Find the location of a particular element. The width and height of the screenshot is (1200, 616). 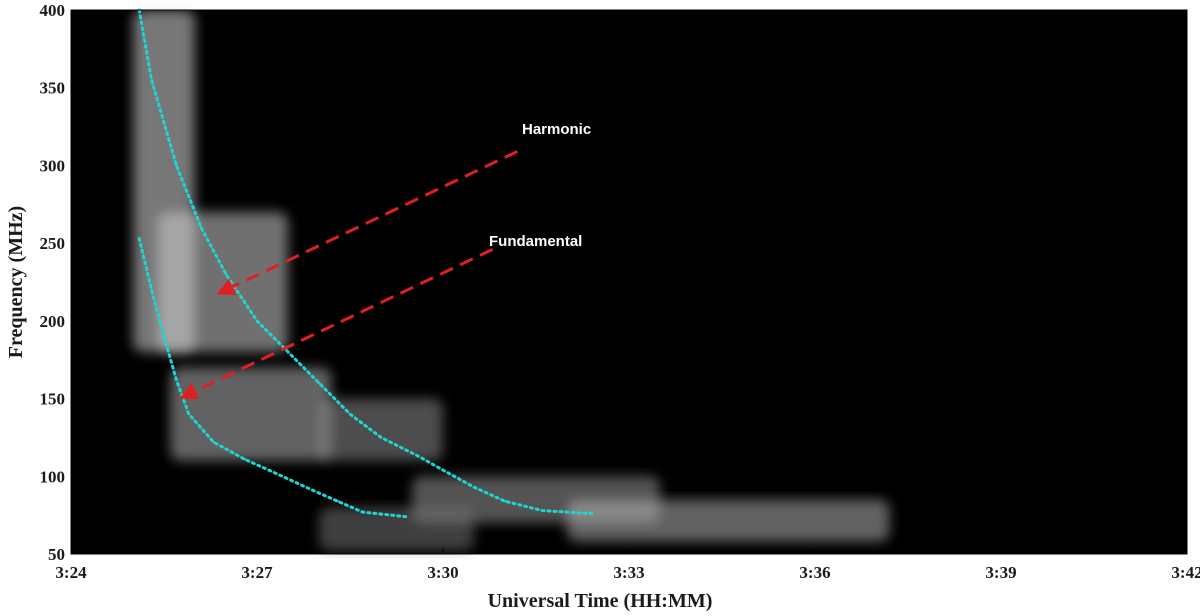

y-axis-title: Frequency (MHz) is located at coordinates (16, 282).